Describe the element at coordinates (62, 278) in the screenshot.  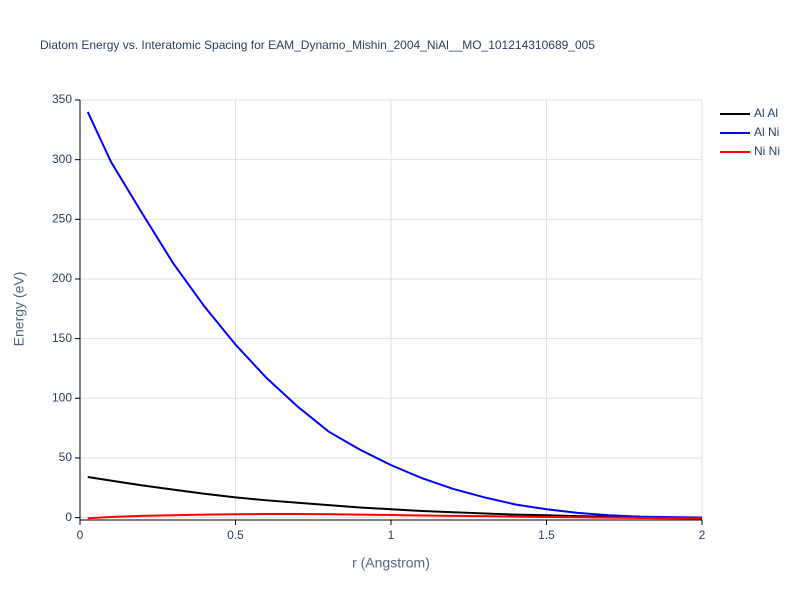
I see `y-tick-label: 200` at that location.